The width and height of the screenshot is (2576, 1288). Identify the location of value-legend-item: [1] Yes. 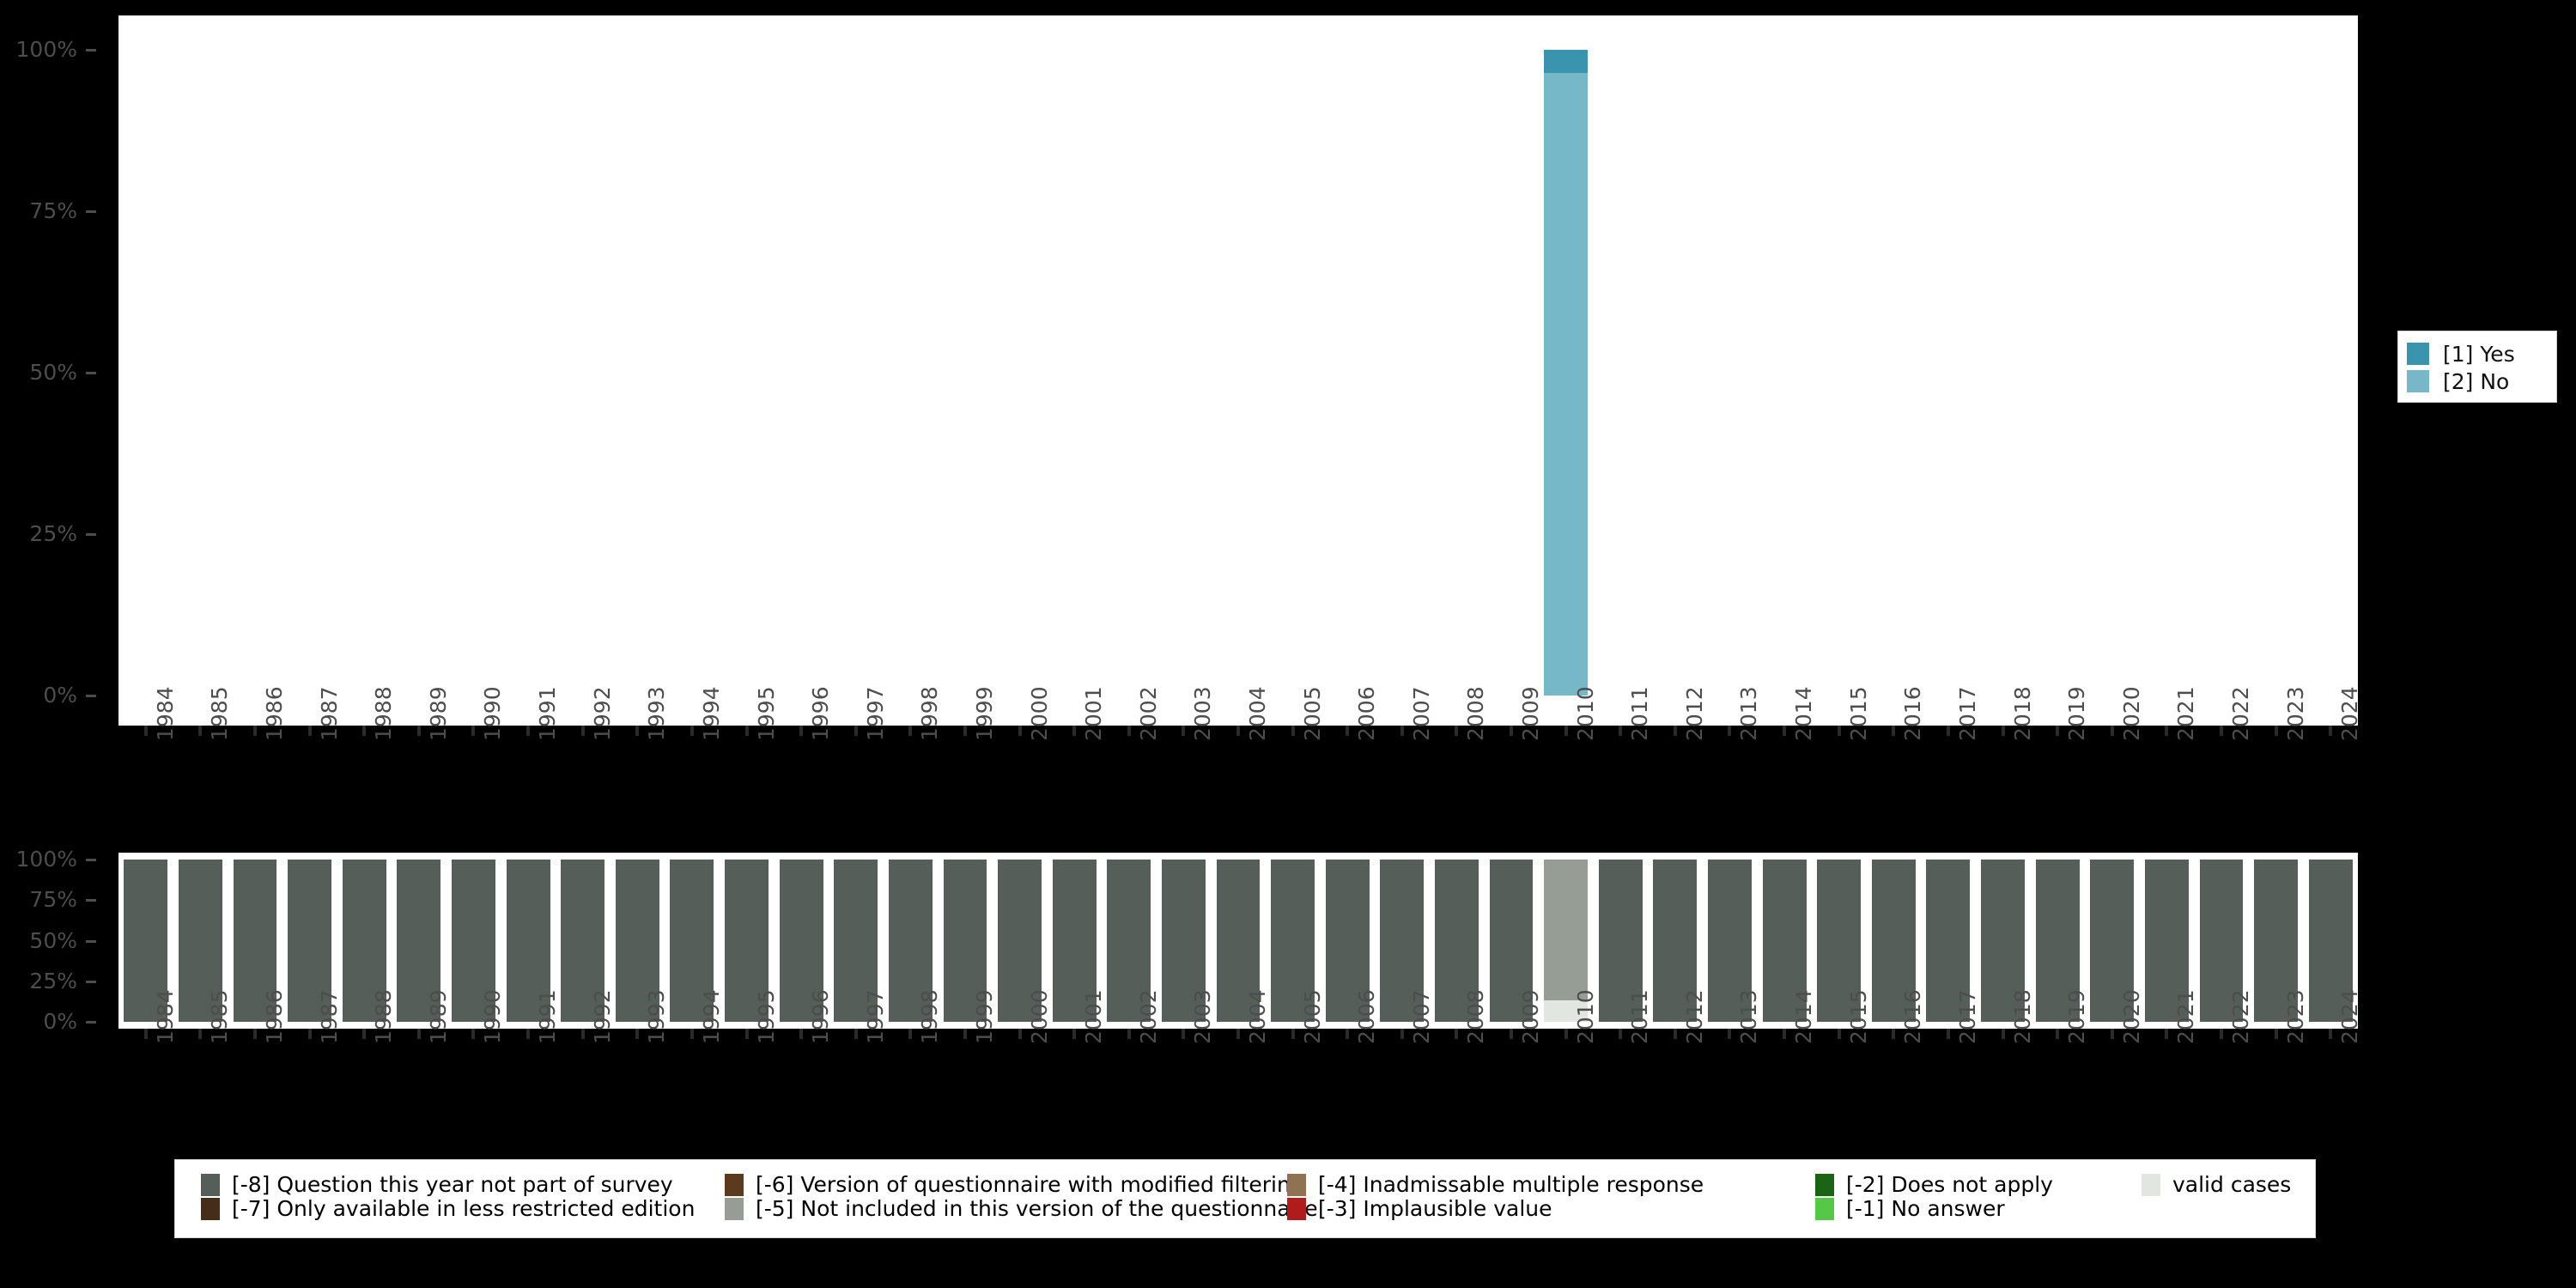
(2477, 354).